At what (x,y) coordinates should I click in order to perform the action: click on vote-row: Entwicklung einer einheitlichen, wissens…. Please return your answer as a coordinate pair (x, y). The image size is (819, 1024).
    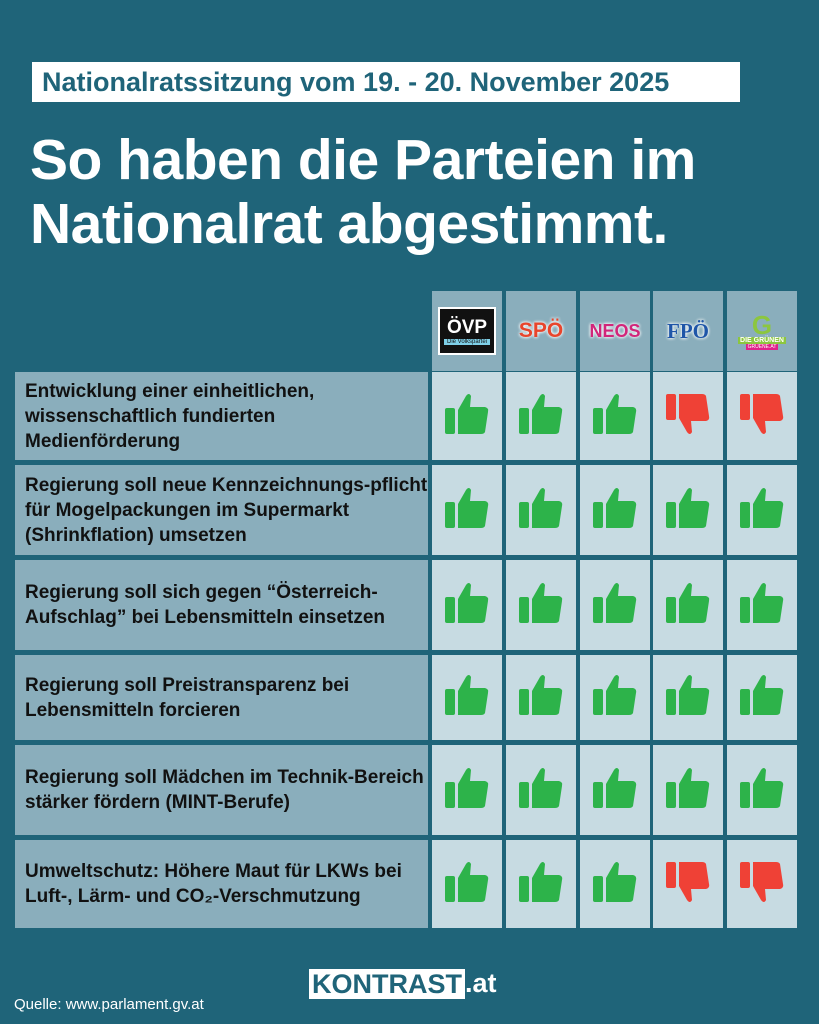
    Looking at the image, I should click on (406, 416).